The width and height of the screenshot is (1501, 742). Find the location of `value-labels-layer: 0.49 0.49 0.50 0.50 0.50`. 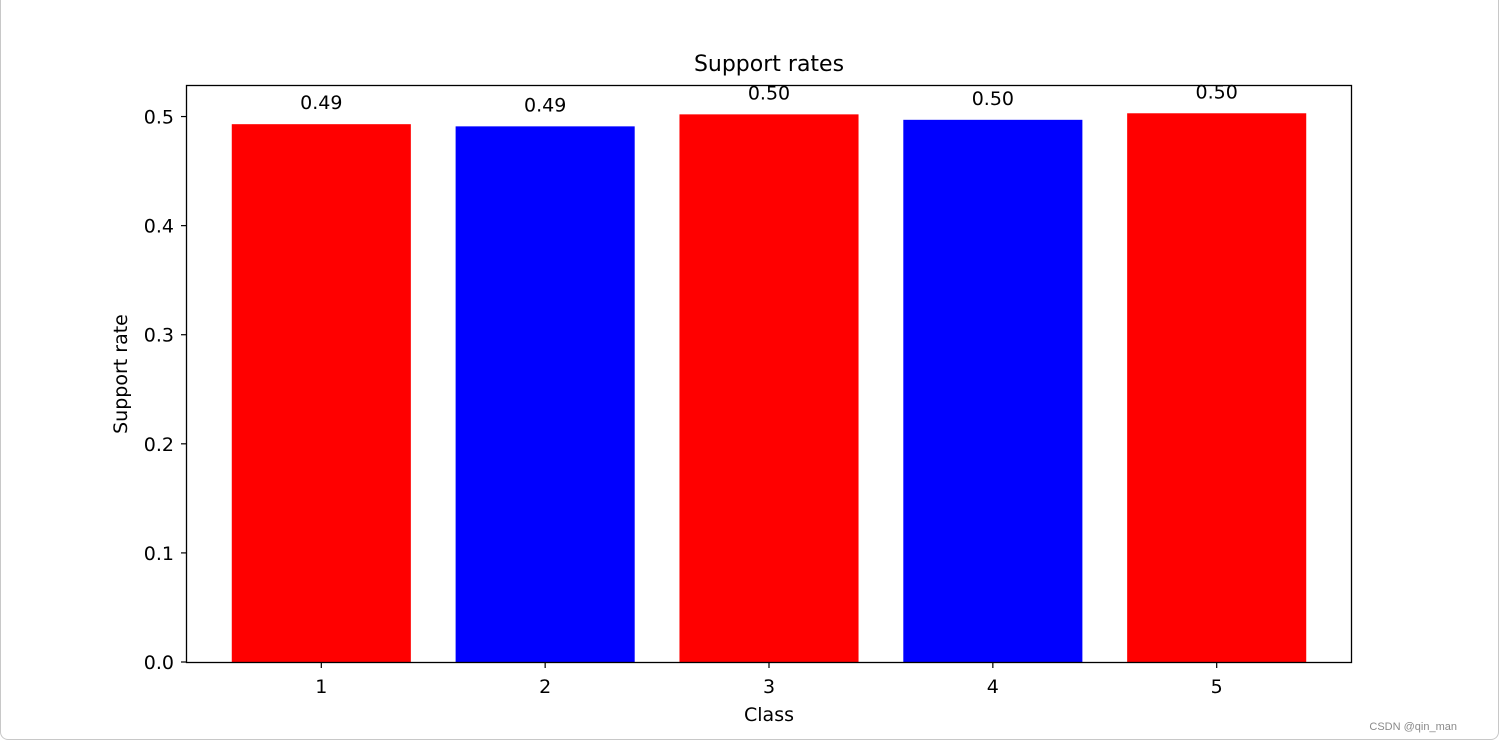

value-labels-layer: 0.49 0.49 0.50 0.50 0.50 is located at coordinates (769, 98).